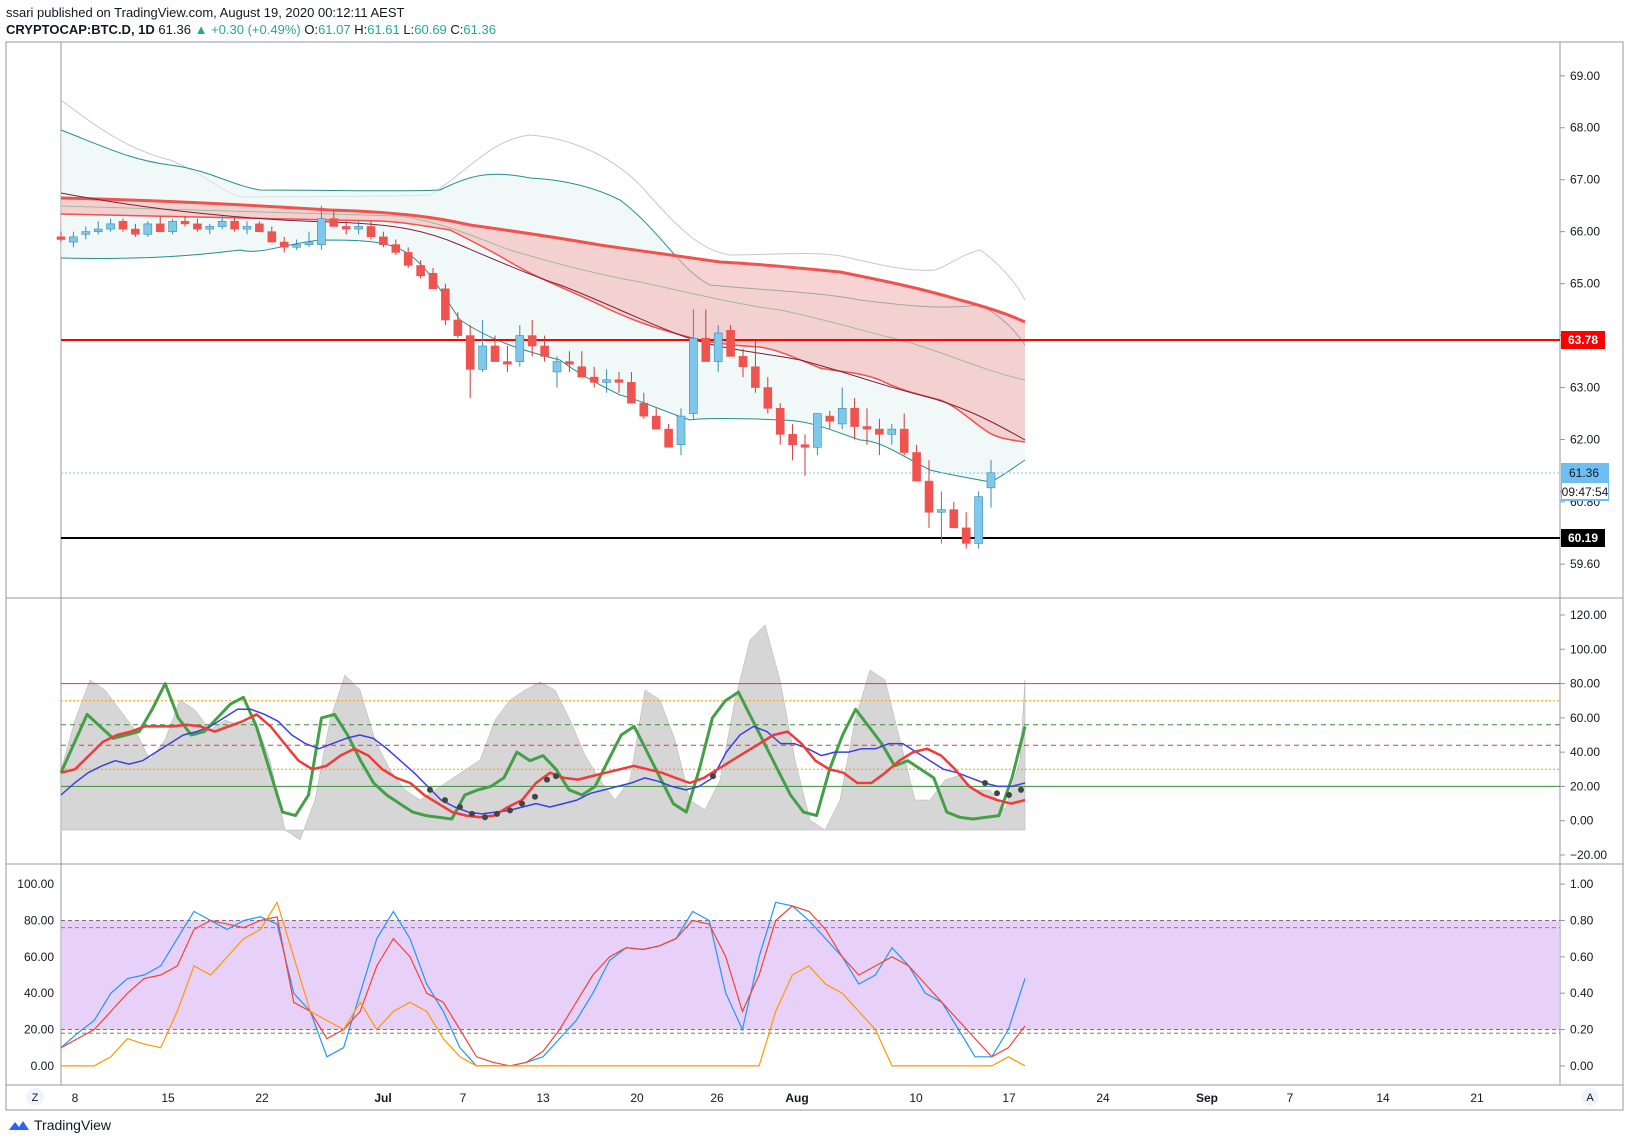 This screenshot has width=1629, height=1145. Describe the element at coordinates (1585, 786) in the screenshot. I see `oscillator-tick-label: 20.00` at that location.